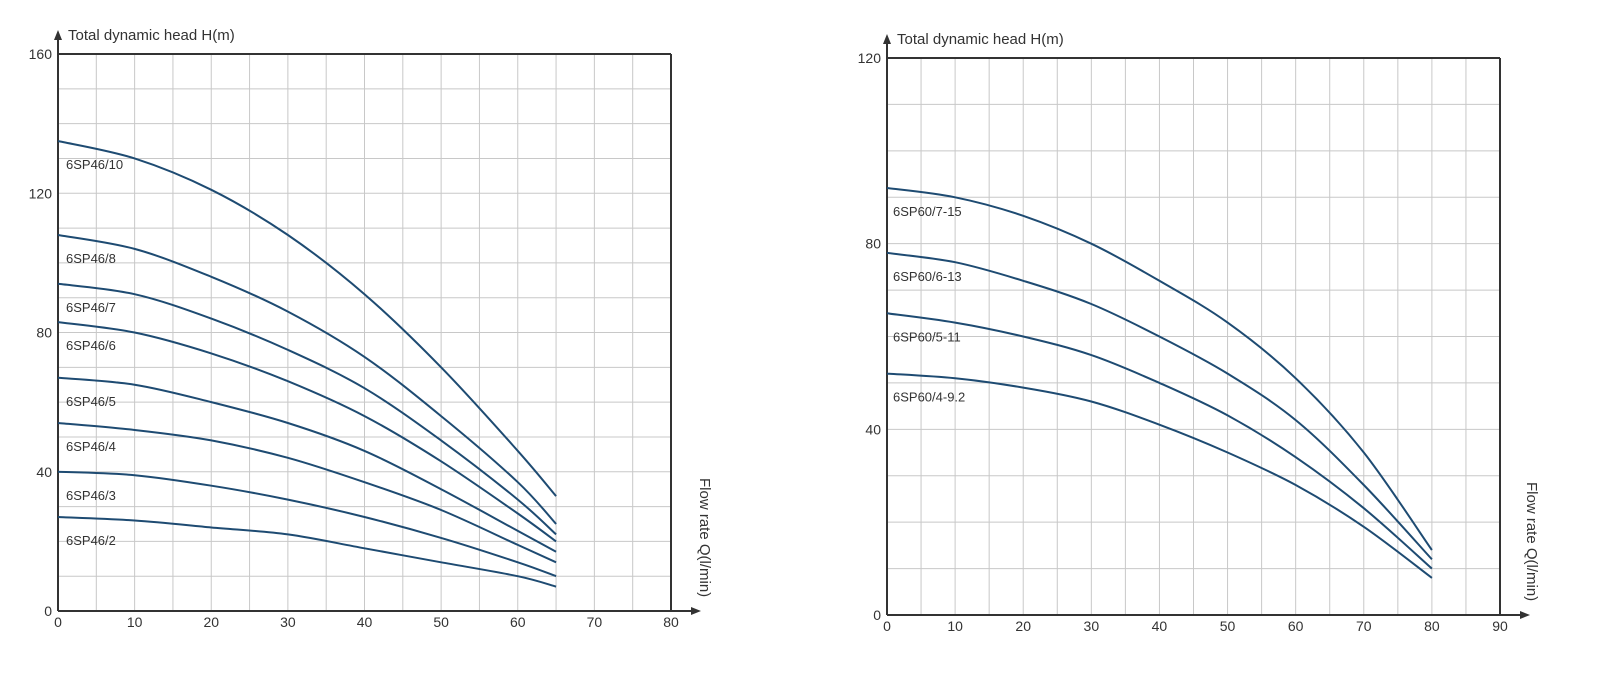 This screenshot has width=1609, height=677. Describe the element at coordinates (929, 397) in the screenshot. I see `series-label: 6SP60/4-9.2` at that location.